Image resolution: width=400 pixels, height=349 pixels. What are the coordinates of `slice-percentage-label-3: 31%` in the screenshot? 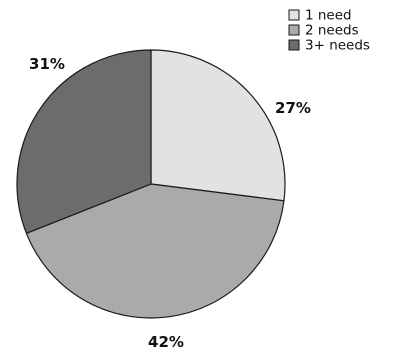 It's located at (47, 64).